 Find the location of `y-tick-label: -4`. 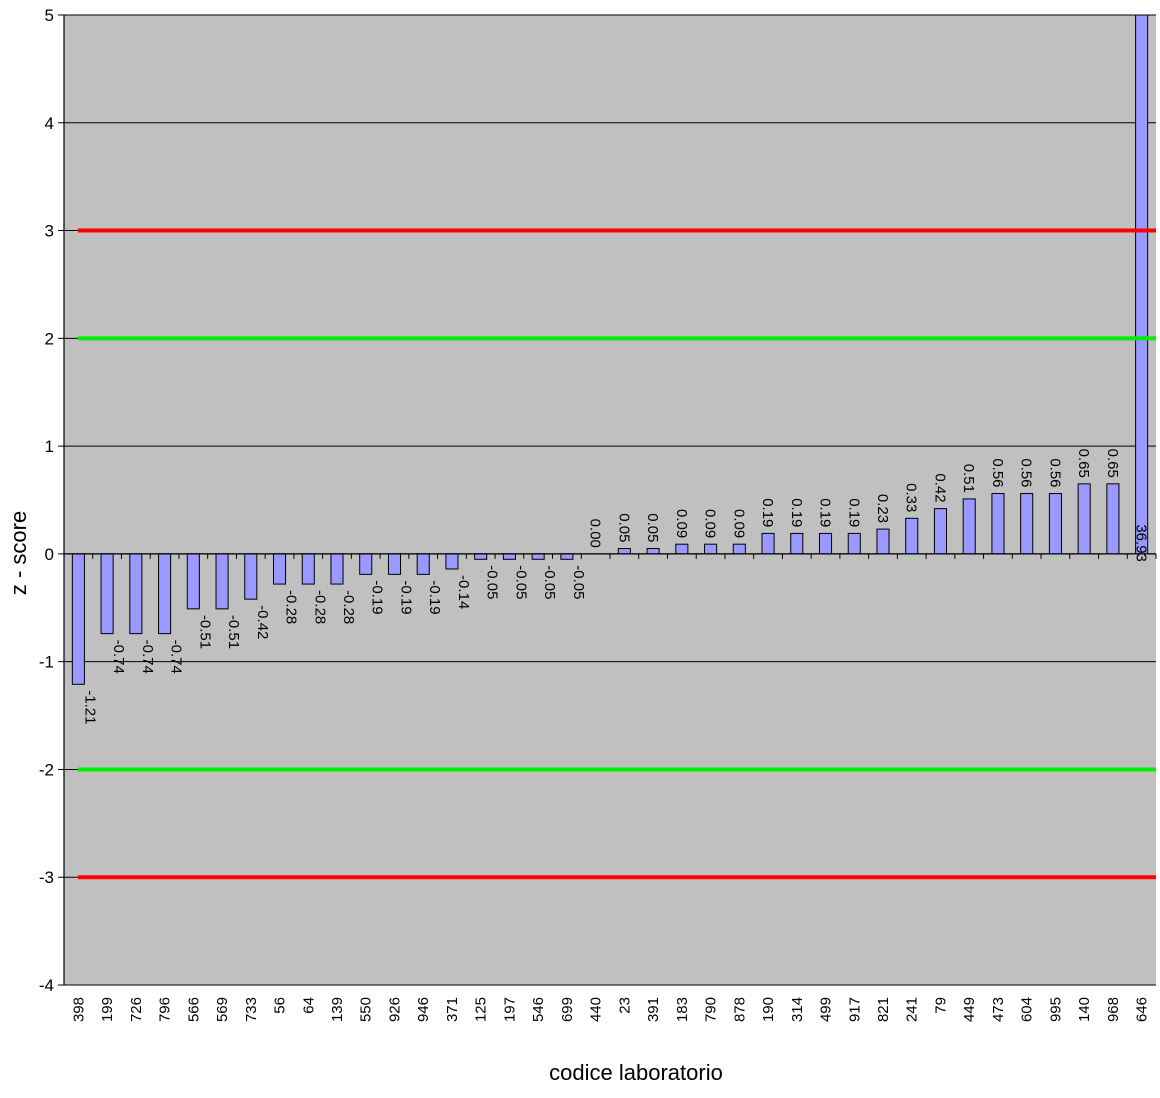

y-tick-label: -4 is located at coordinates (46, 985).